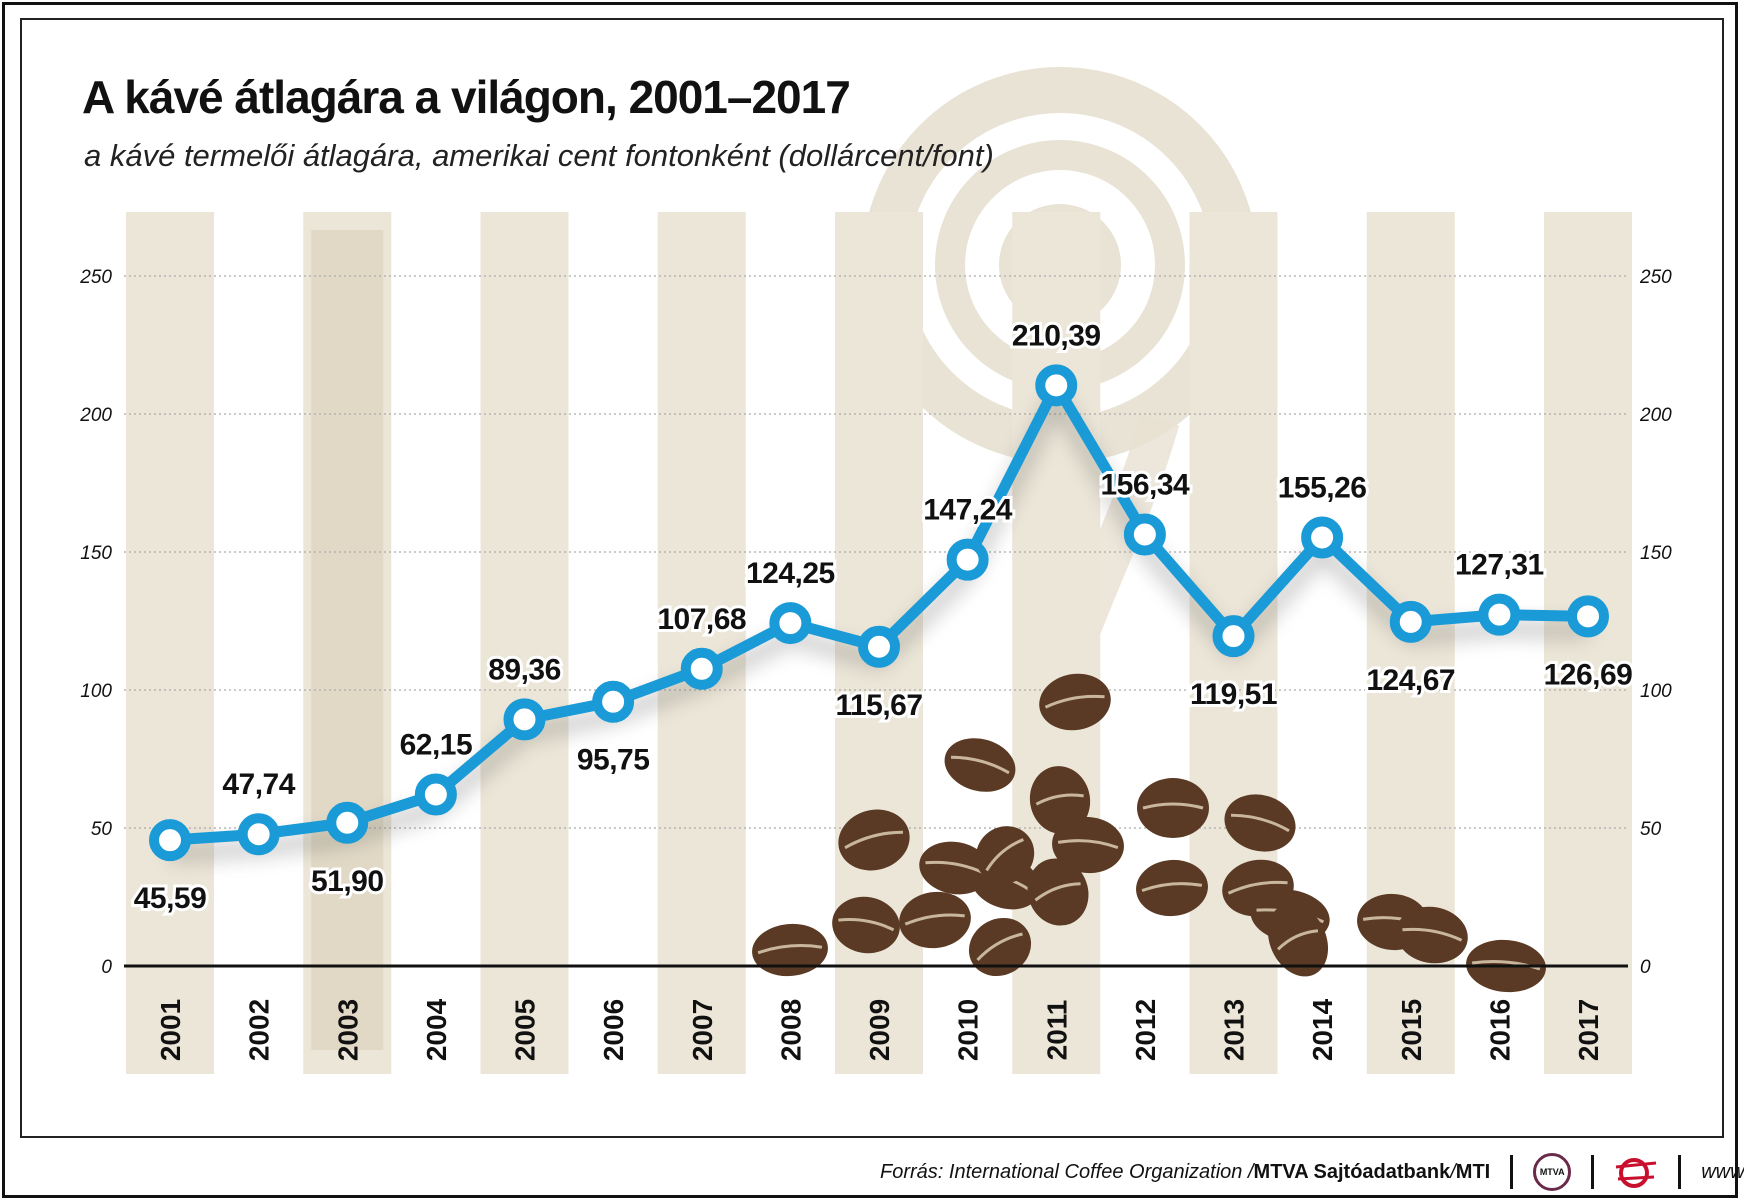 The width and height of the screenshot is (1744, 1204). I want to click on x-tick-label: 2016, so click(1499, 1030).